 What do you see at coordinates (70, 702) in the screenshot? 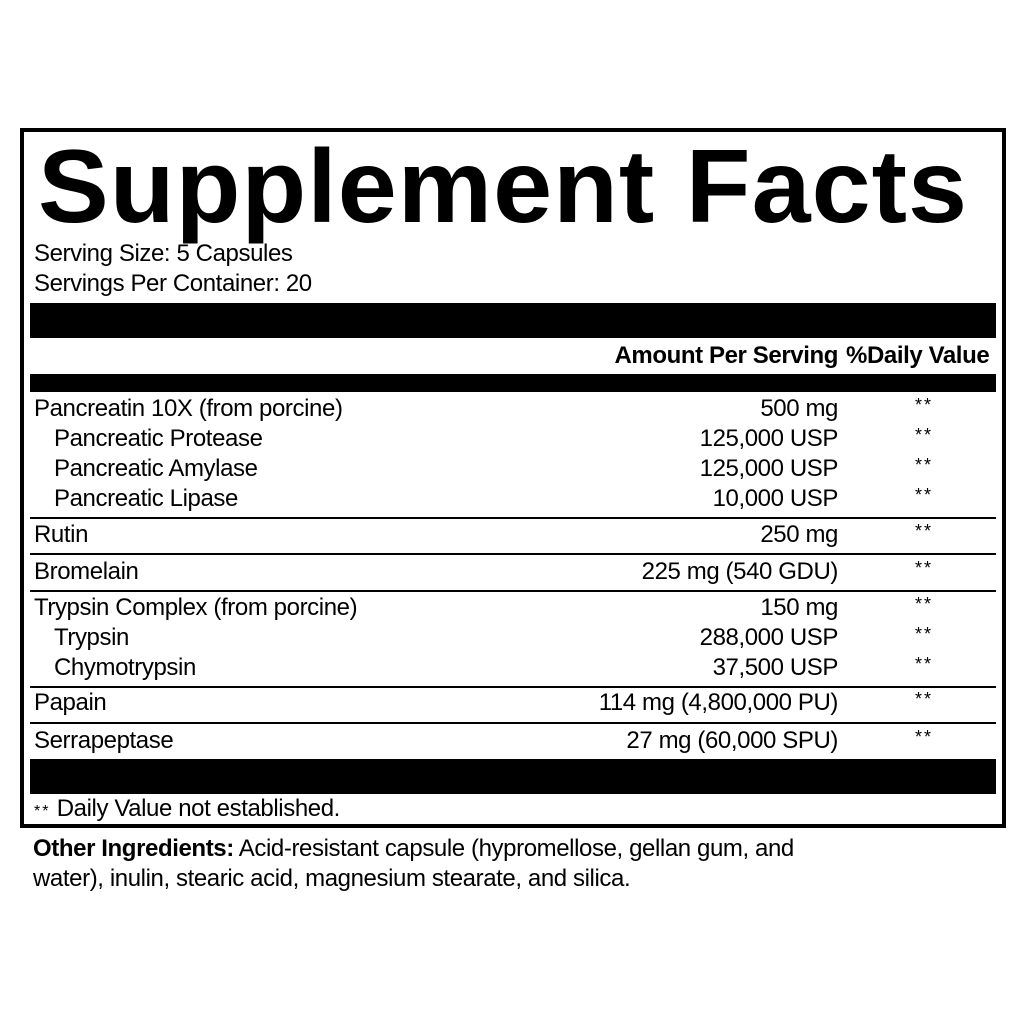
I see `ingredient-name: Papain` at bounding box center [70, 702].